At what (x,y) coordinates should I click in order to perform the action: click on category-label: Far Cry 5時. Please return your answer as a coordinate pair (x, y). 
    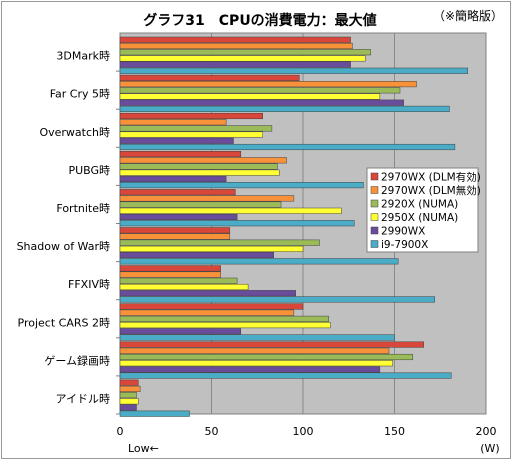
    Looking at the image, I should click on (80, 94).